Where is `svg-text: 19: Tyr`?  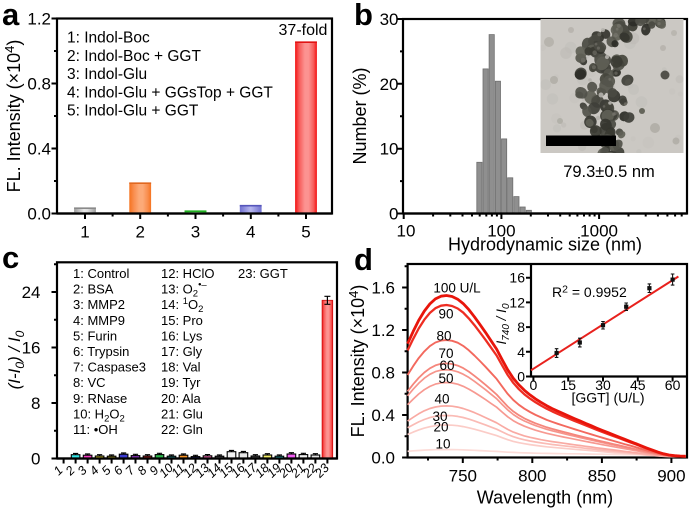 svg-text: 19: Tyr is located at coordinates (181, 382).